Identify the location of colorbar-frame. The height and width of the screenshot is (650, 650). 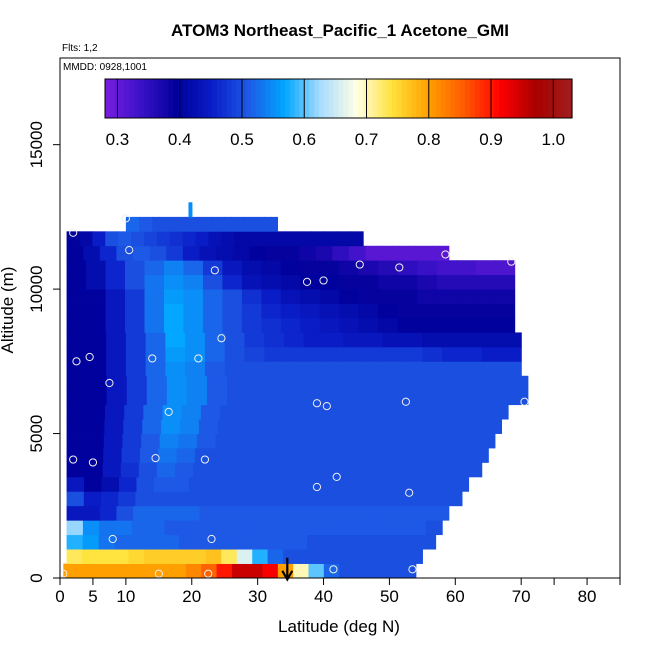
(338, 98).